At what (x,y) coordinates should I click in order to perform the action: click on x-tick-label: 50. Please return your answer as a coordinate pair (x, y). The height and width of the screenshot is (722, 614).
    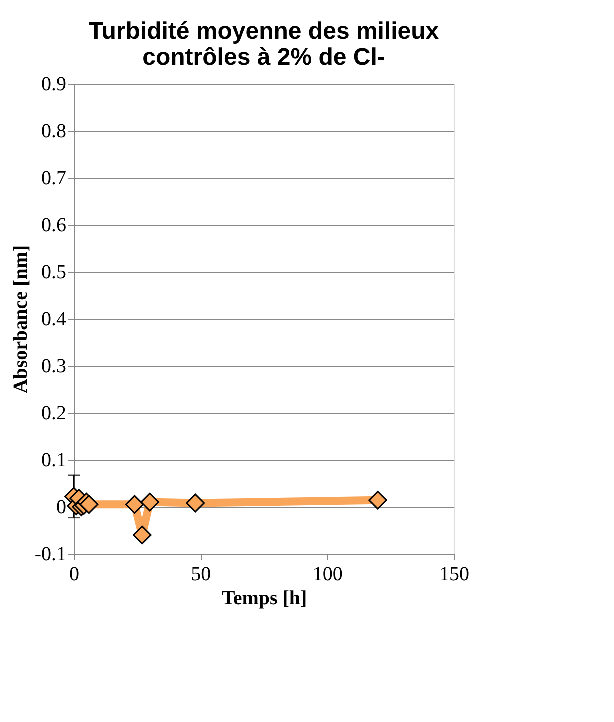
    Looking at the image, I should click on (201, 575).